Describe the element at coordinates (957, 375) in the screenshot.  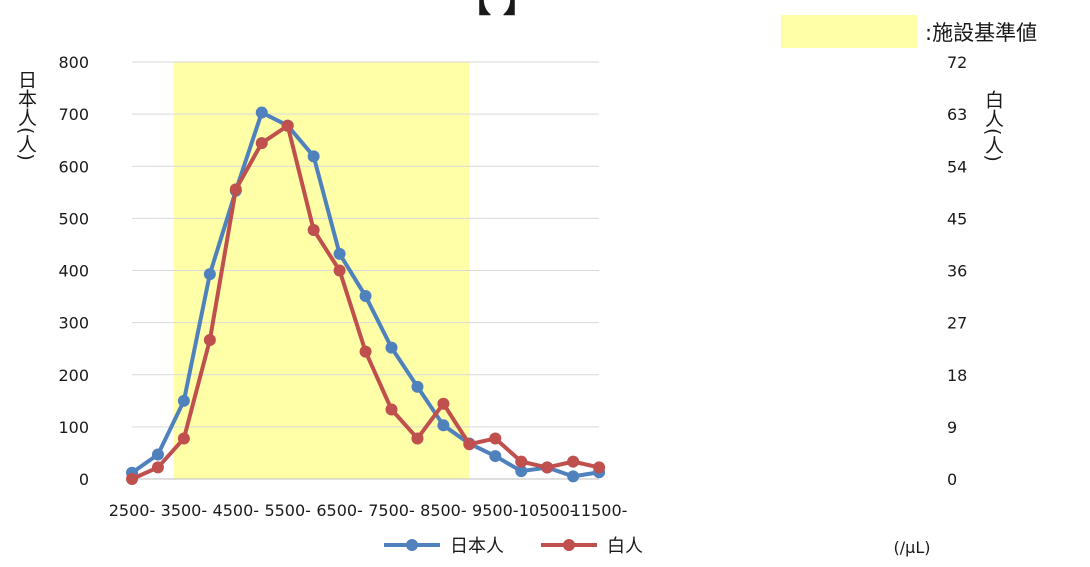
I see `y-right-tick-label: 18` at that location.